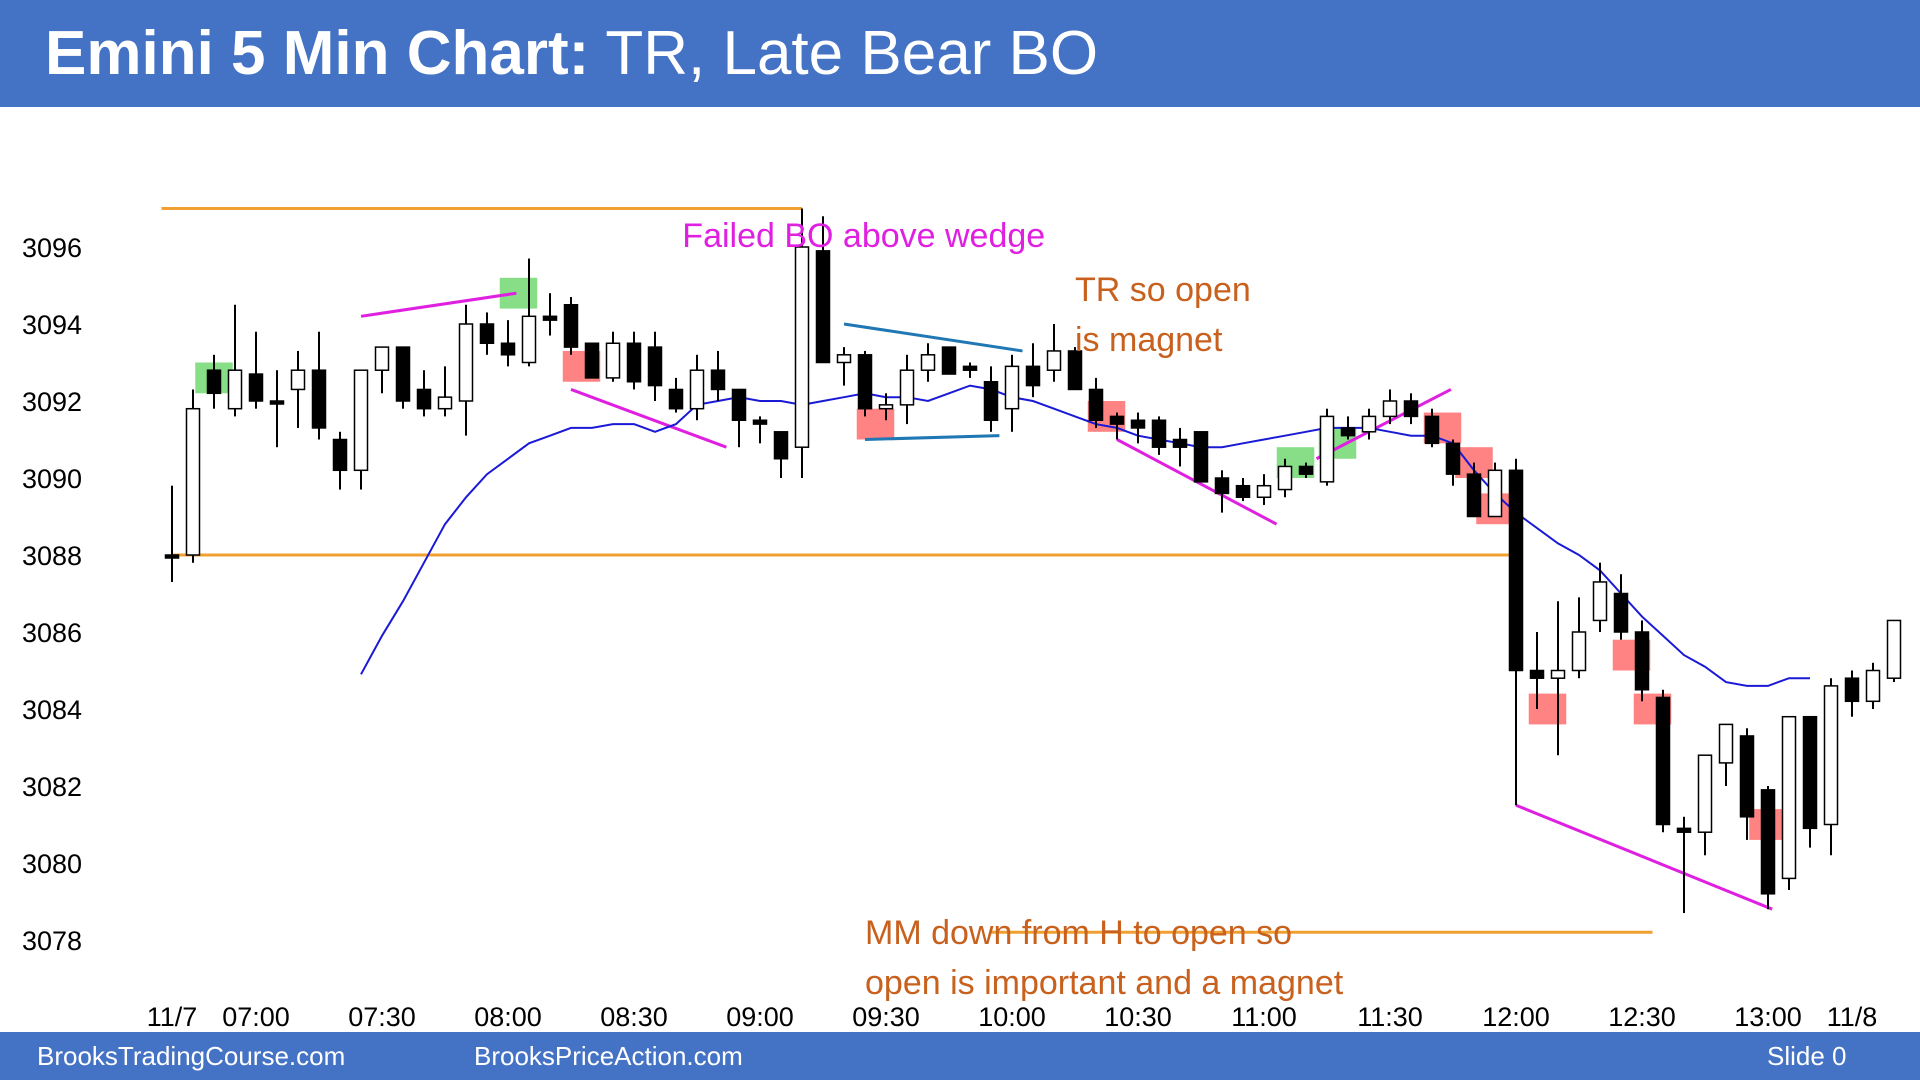  Describe the element at coordinates (1163, 290) in the screenshot. I see `annotation-text: TR so open` at that location.